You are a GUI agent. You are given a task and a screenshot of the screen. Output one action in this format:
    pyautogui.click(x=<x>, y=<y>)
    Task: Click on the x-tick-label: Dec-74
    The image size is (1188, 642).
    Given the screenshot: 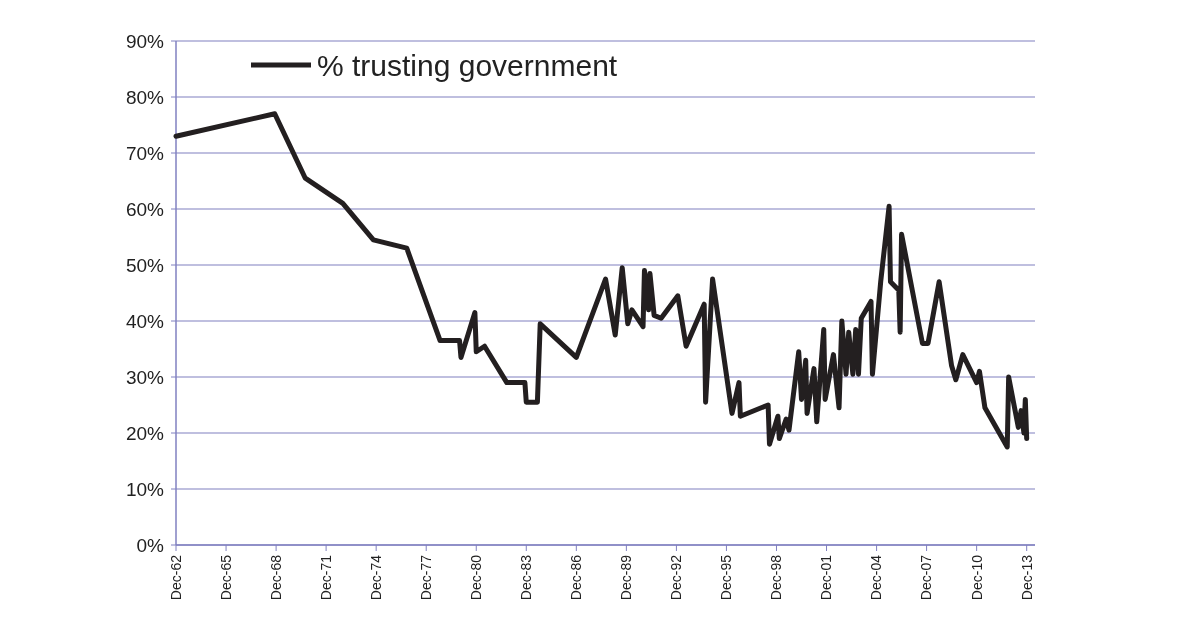 What is the action you would take?
    pyautogui.click(x=376, y=577)
    